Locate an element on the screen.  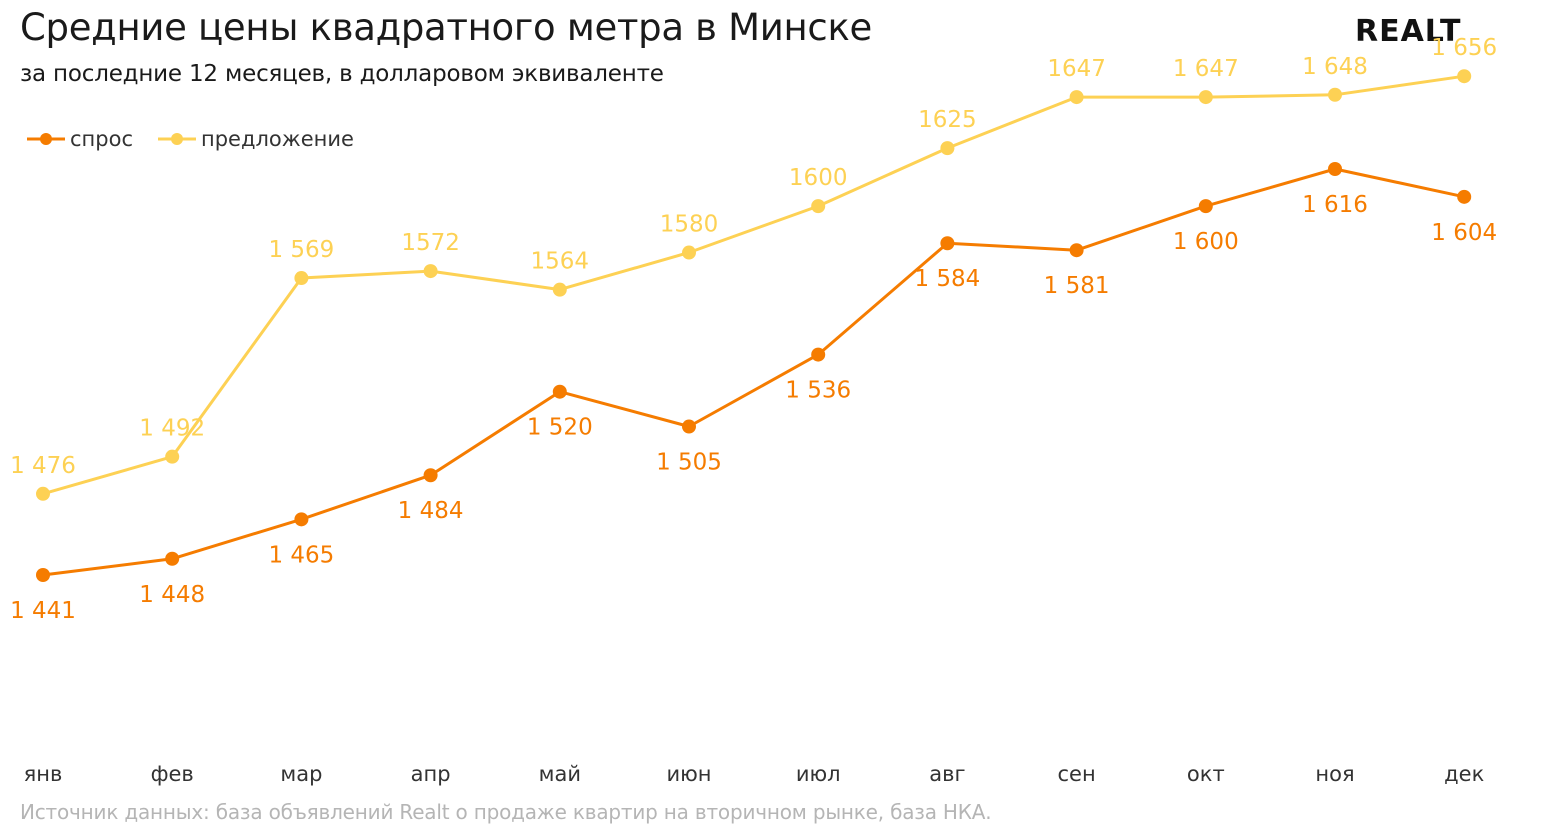
x-tick-label: сен is located at coordinates (1076, 774).